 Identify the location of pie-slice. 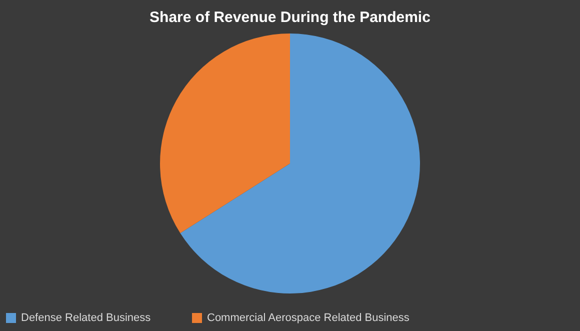
(225, 134).